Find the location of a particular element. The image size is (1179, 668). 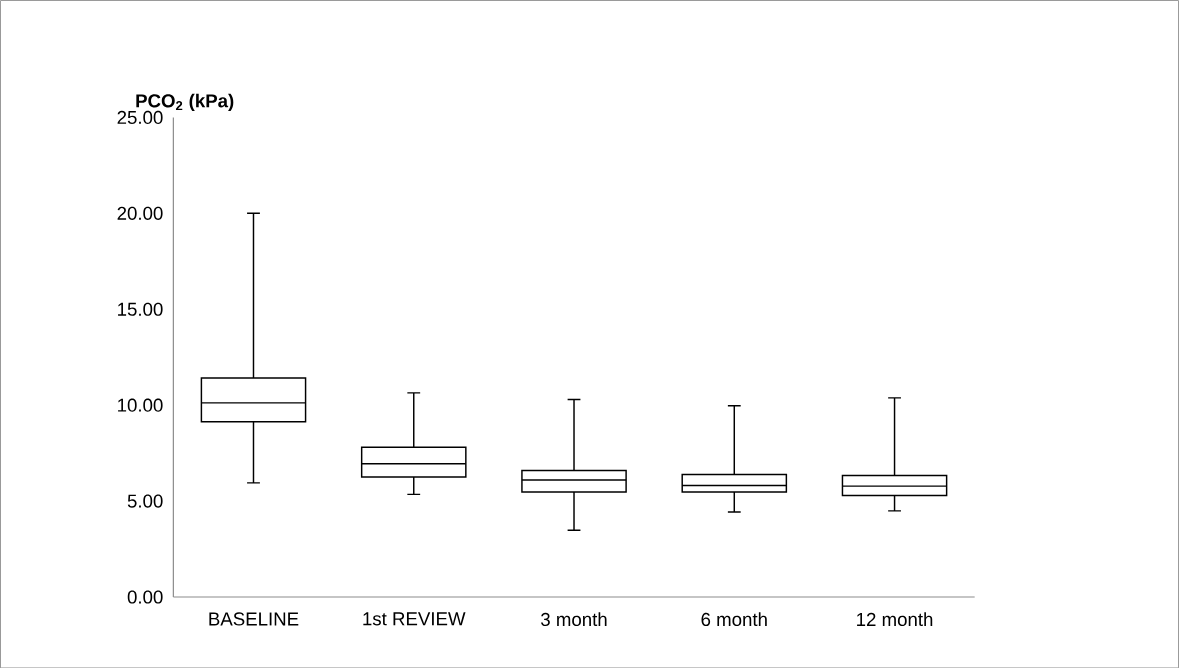

x-tick-label: 12 month is located at coordinates (895, 619).